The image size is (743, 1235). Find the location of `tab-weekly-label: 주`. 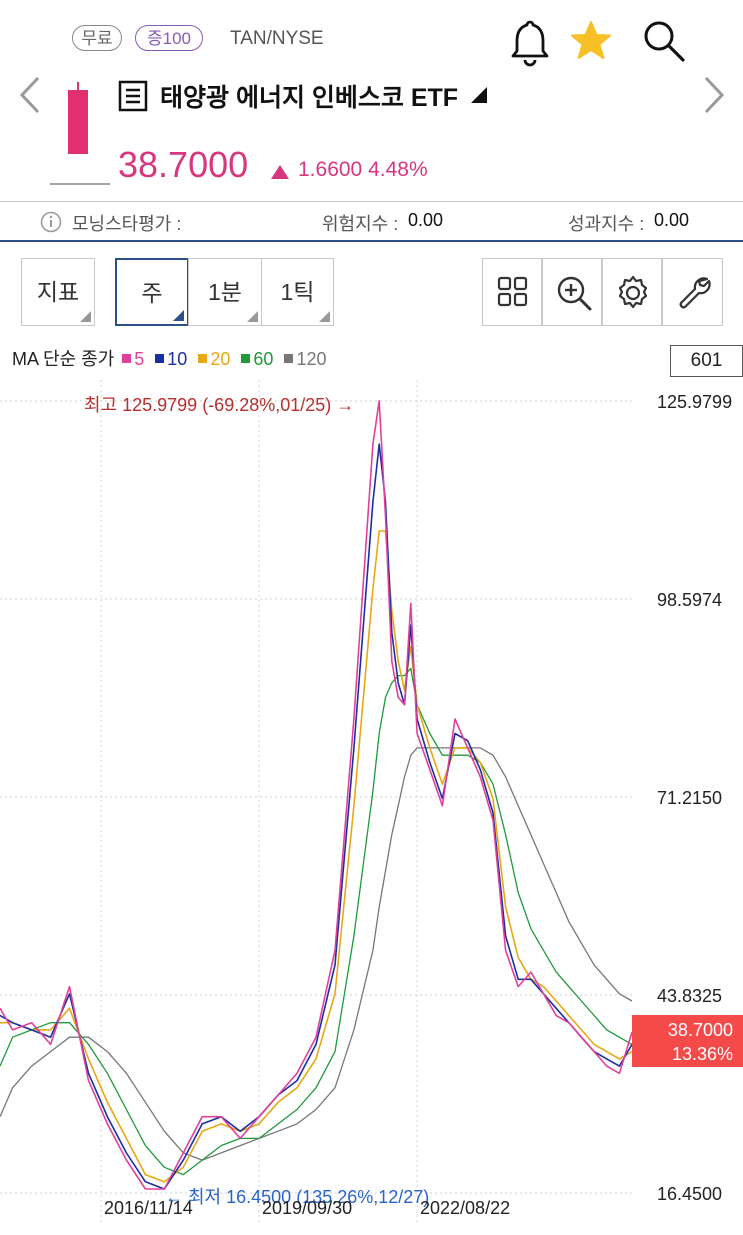

tab-weekly-label: 주 is located at coordinates (152, 293).